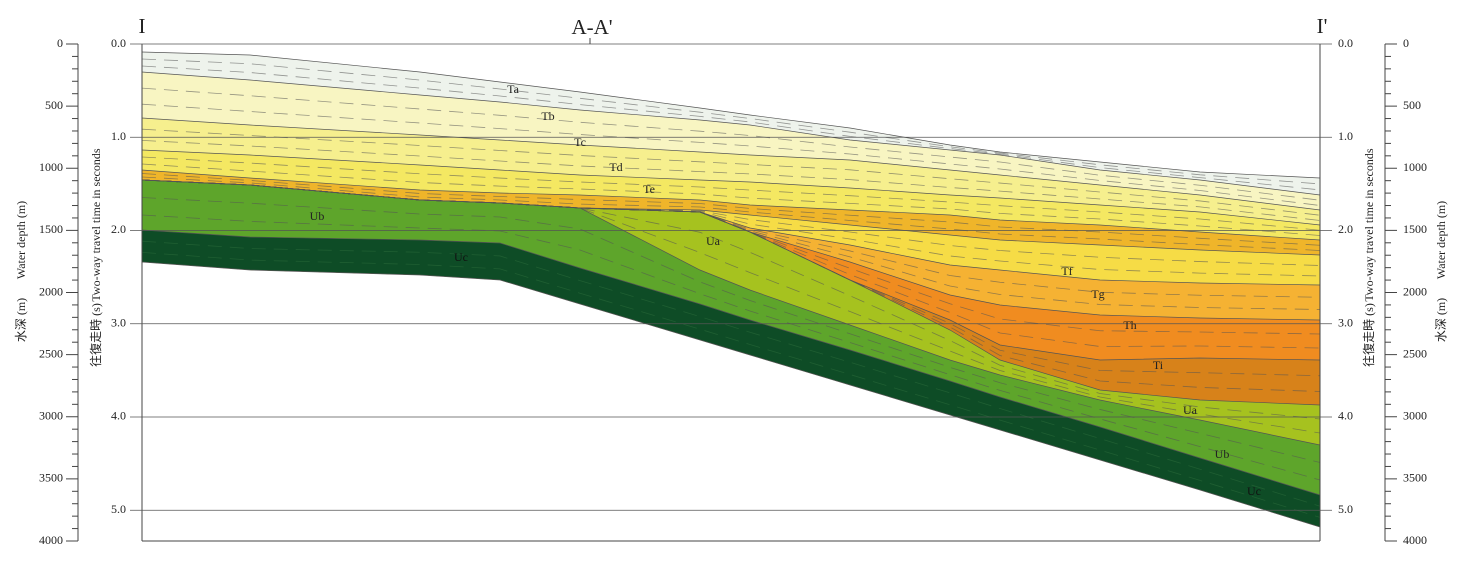 This screenshot has width=1465, height=562. I want to click on depth-axis-label-en: Water depth (m), so click(21, 240).